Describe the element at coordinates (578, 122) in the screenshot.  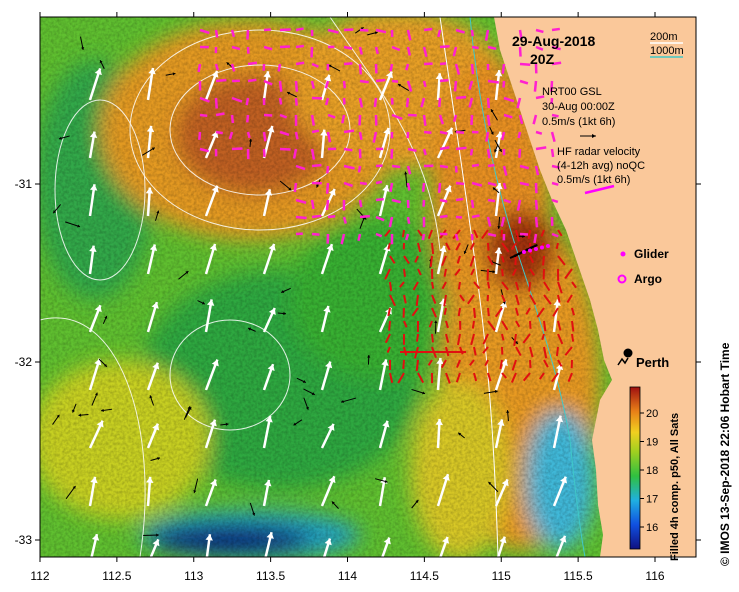
I see `gsl-legend-scale: 0.5m/s (1kt 6h)` at that location.